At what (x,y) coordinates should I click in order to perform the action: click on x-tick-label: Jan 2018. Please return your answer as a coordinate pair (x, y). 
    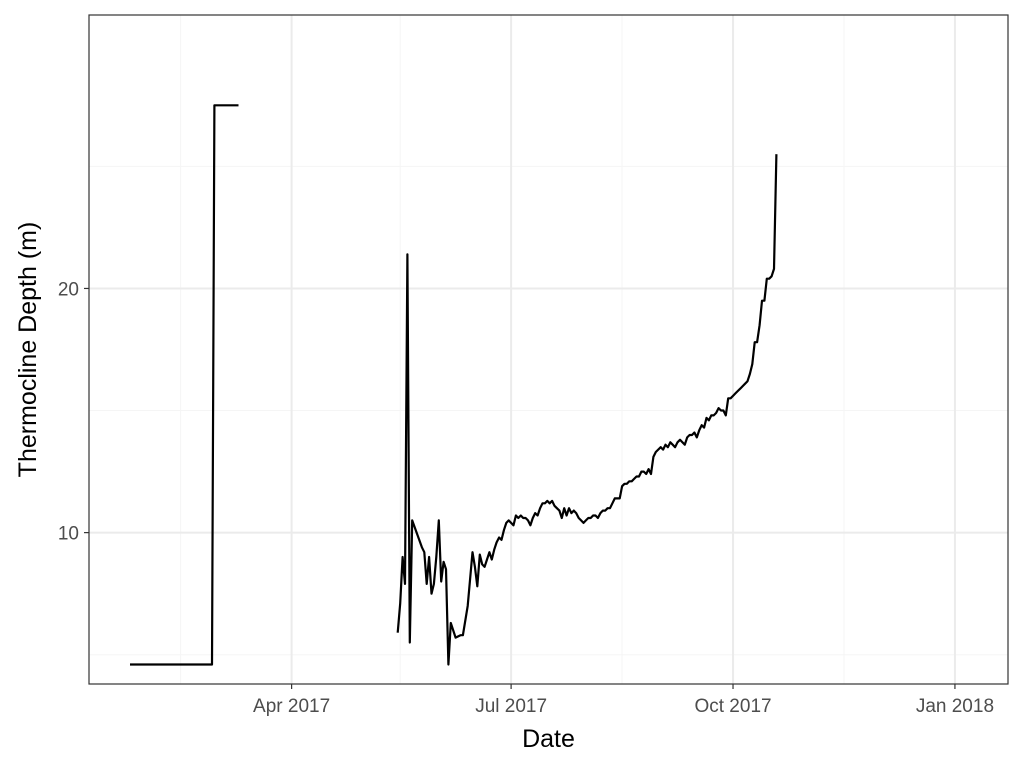
    Looking at the image, I should click on (955, 706).